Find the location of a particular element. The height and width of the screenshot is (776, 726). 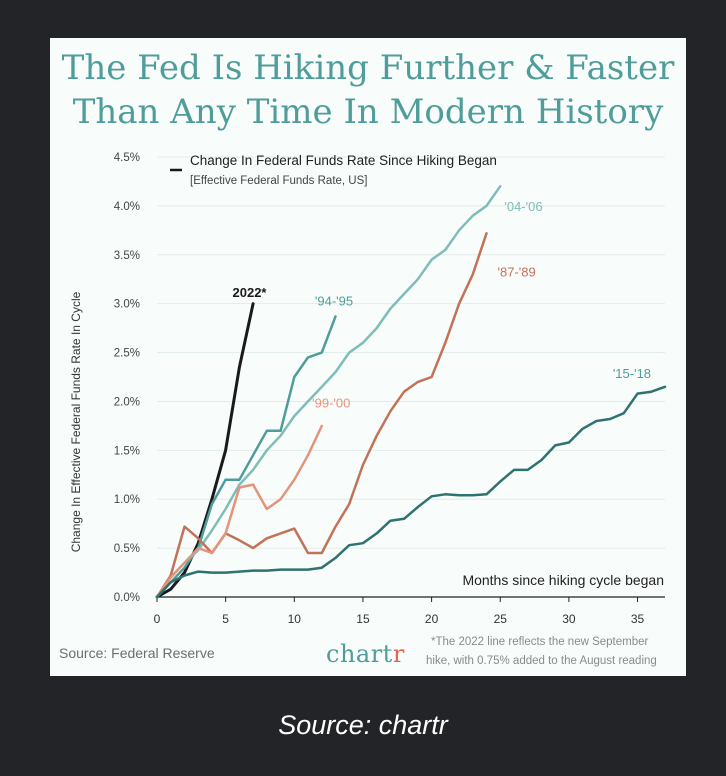

y-tick-label: 4.5% is located at coordinates (127, 158).